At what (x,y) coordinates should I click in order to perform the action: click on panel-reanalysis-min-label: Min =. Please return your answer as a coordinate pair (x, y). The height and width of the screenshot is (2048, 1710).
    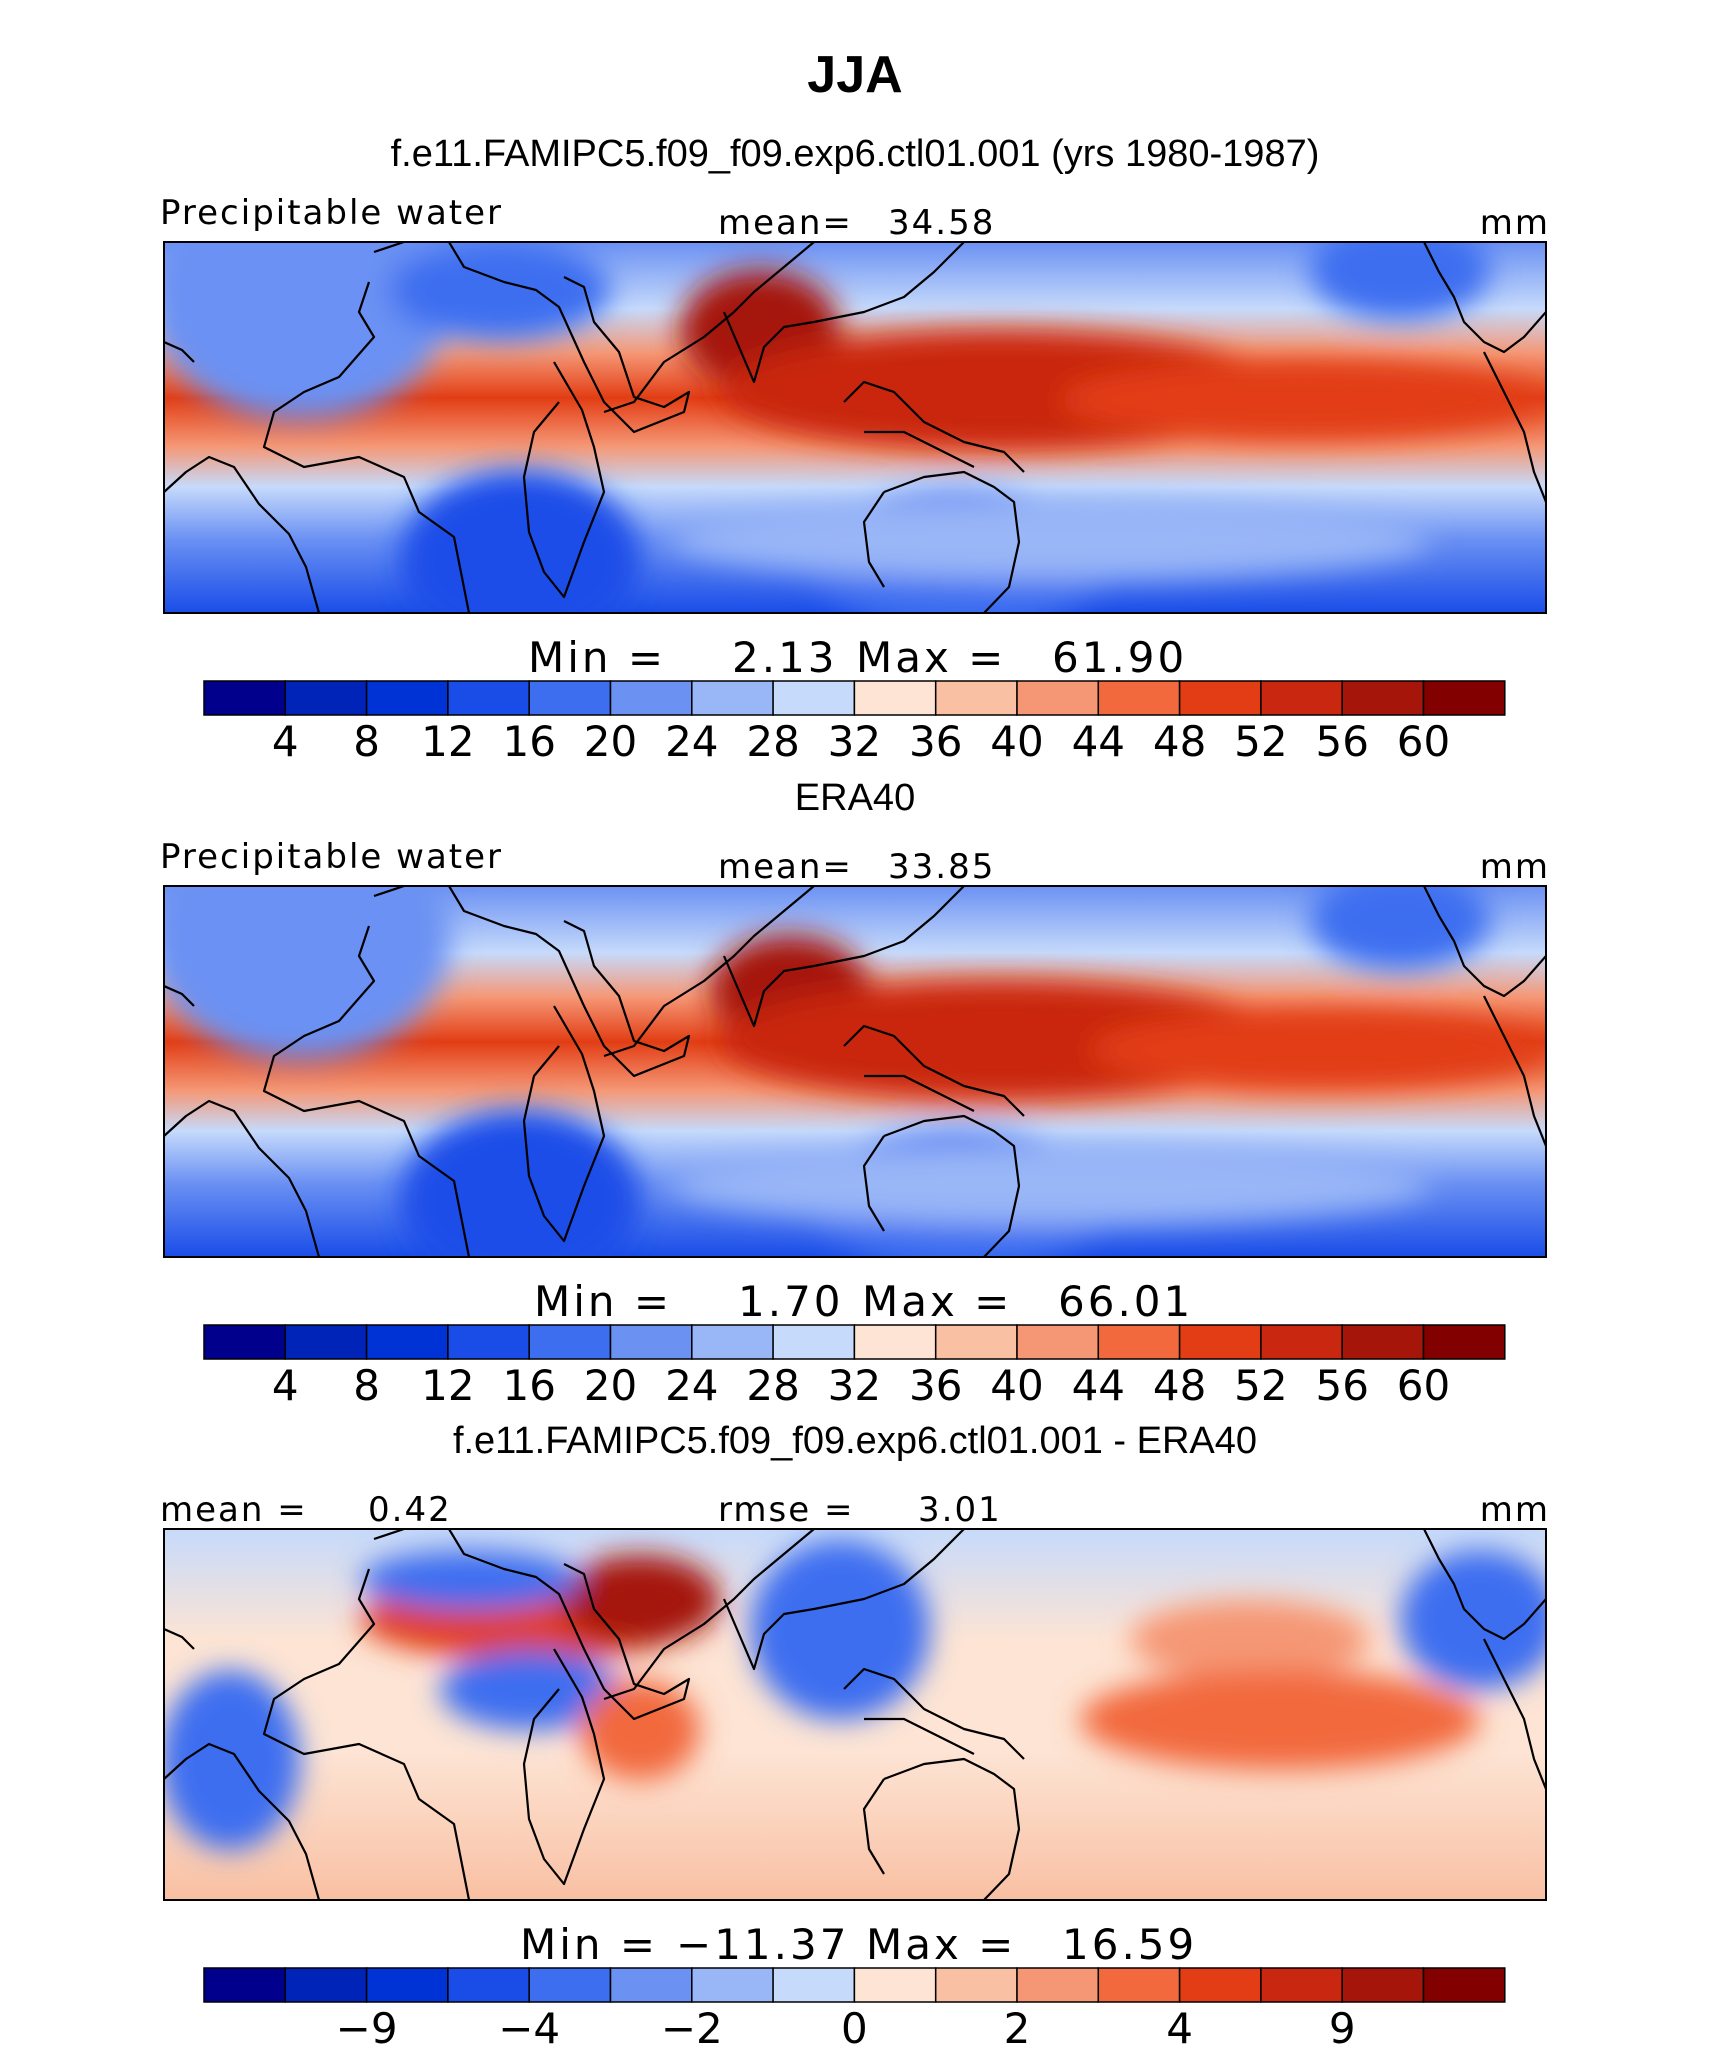
    Looking at the image, I should click on (603, 1301).